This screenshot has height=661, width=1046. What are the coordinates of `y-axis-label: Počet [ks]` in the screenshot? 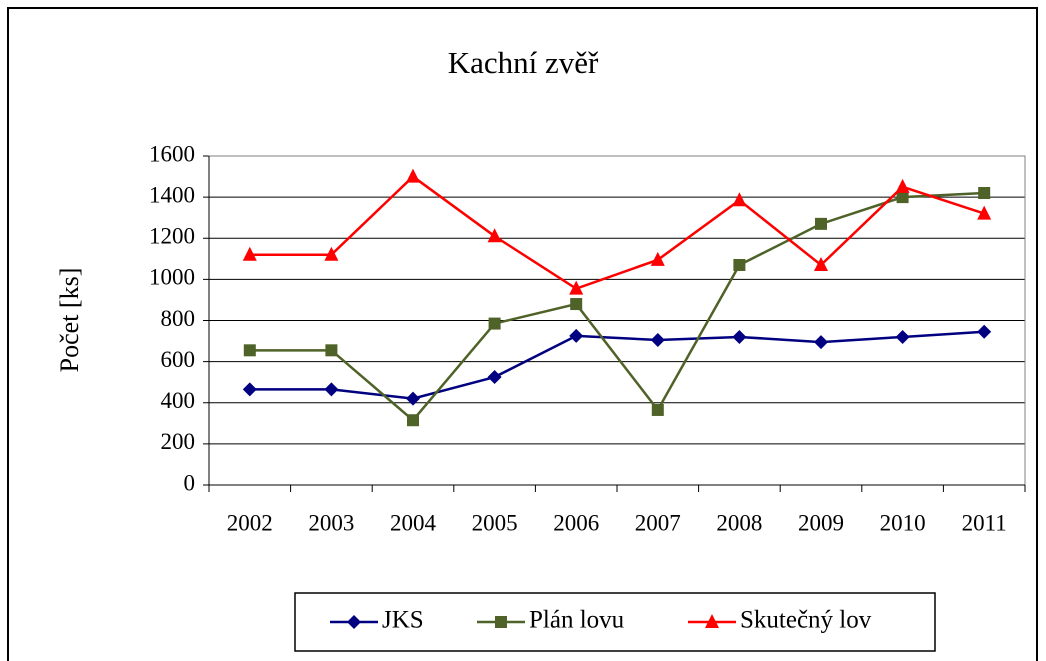 It's located at (69, 320).